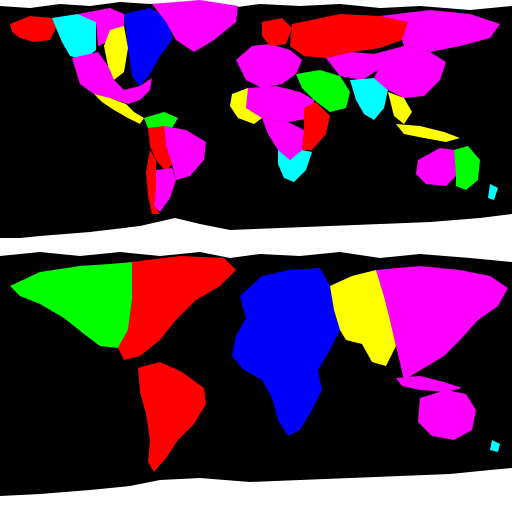  Describe the element at coordinates (256, 227) in the screenshot. I see `antarctica-ice-top` at that location.